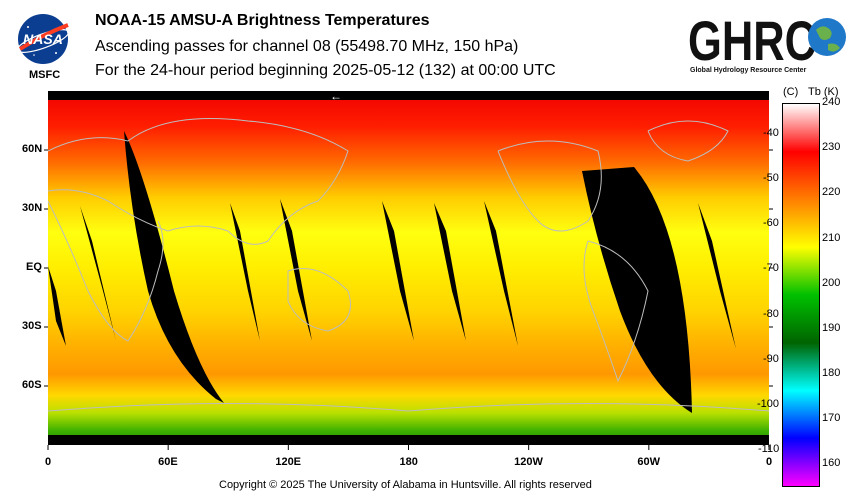  Describe the element at coordinates (45, 75) in the screenshot. I see `msfc-label: MSFC` at that location.